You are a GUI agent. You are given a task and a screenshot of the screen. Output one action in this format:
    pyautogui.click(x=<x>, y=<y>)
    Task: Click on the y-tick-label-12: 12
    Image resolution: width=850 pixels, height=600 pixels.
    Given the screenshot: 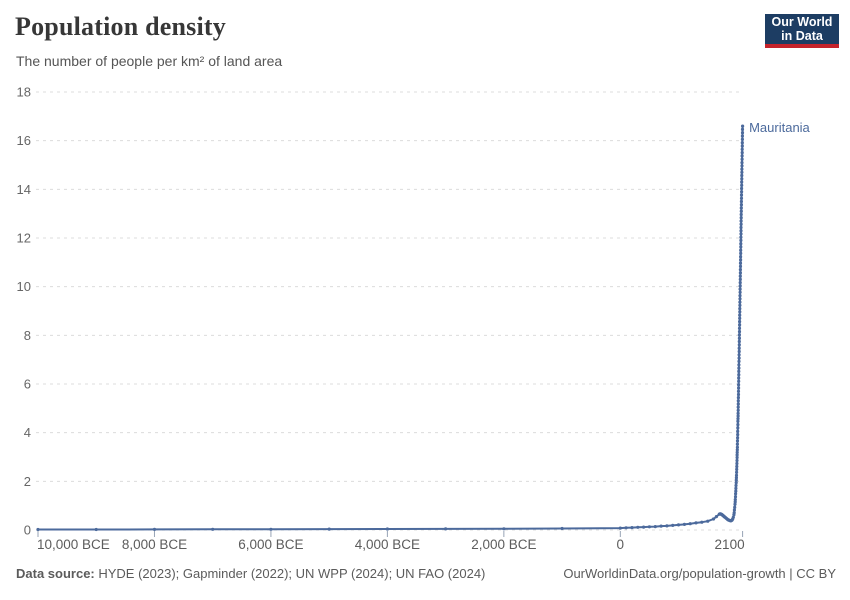 What is the action you would take?
    pyautogui.click(x=24, y=238)
    